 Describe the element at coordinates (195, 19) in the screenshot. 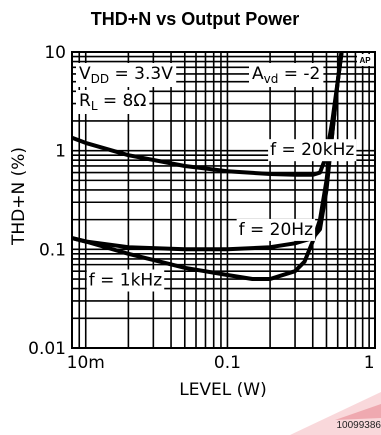

I see `chart-title: THD+N vs Output Power` at that location.